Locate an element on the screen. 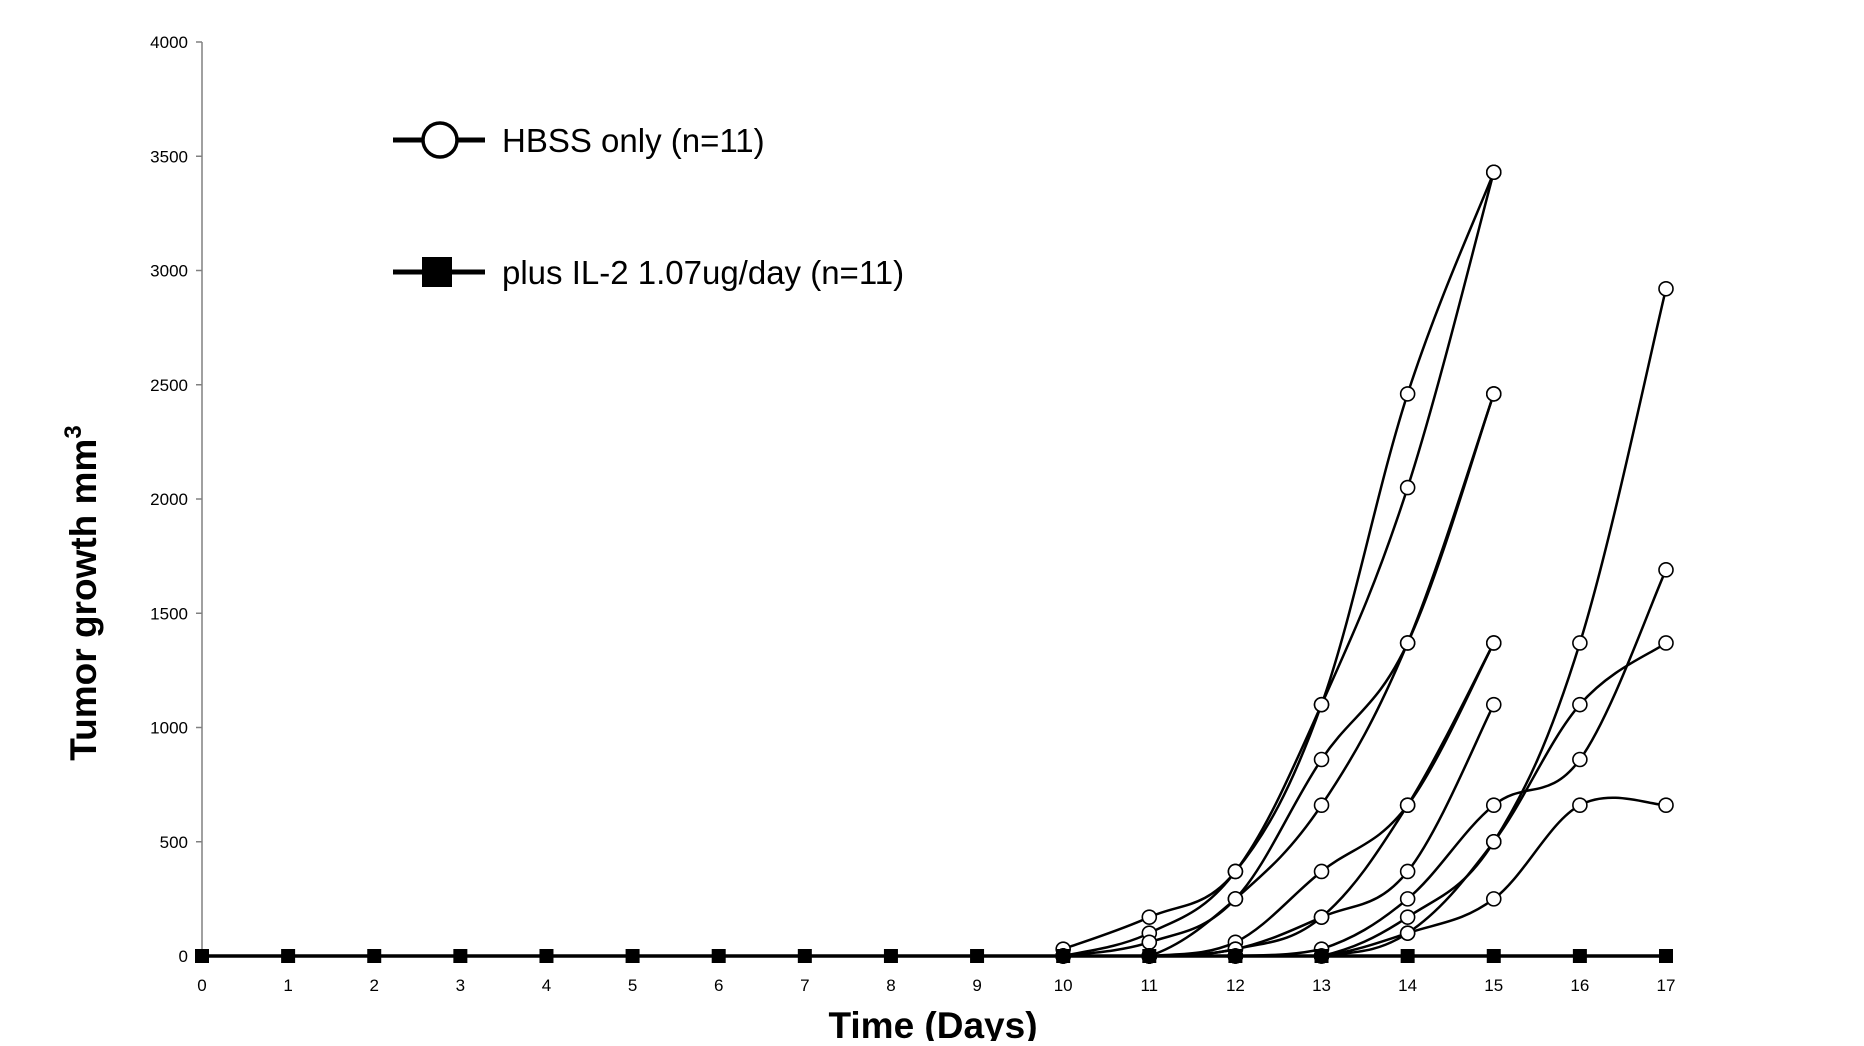 The height and width of the screenshot is (1046, 1864). x-axis-title: Time (Days) is located at coordinates (932, 1023).